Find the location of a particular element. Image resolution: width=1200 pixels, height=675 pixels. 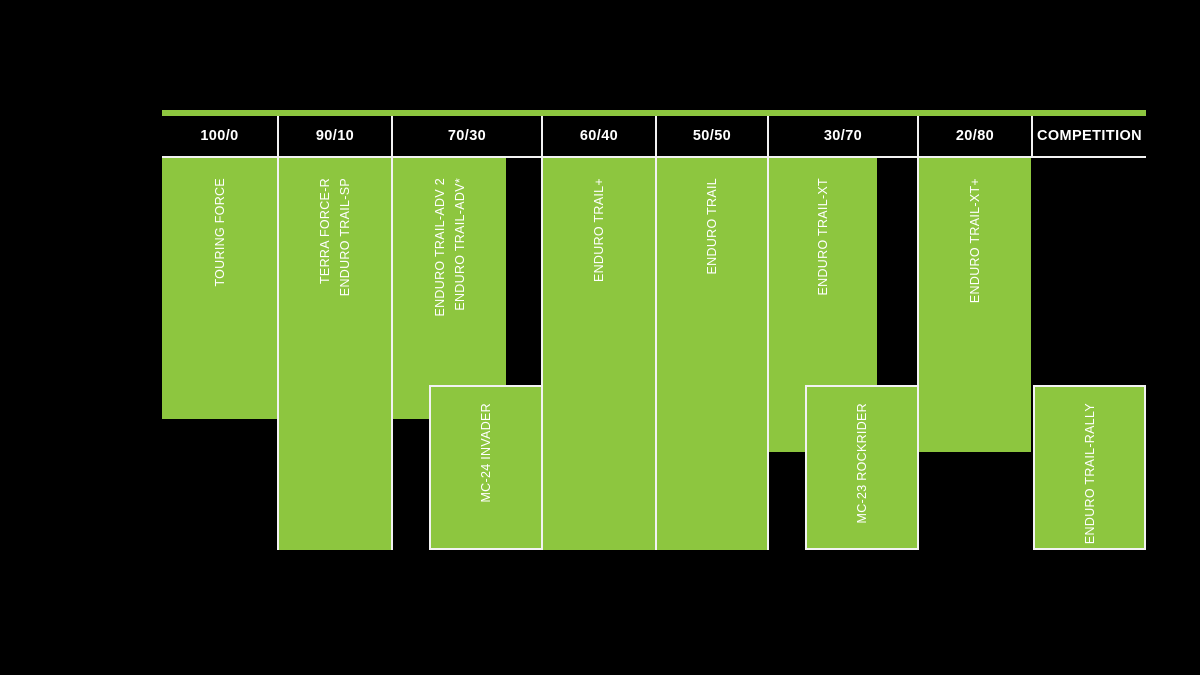

bar-label: ENDURO TRAIL-XT is located at coordinates (823, 237).